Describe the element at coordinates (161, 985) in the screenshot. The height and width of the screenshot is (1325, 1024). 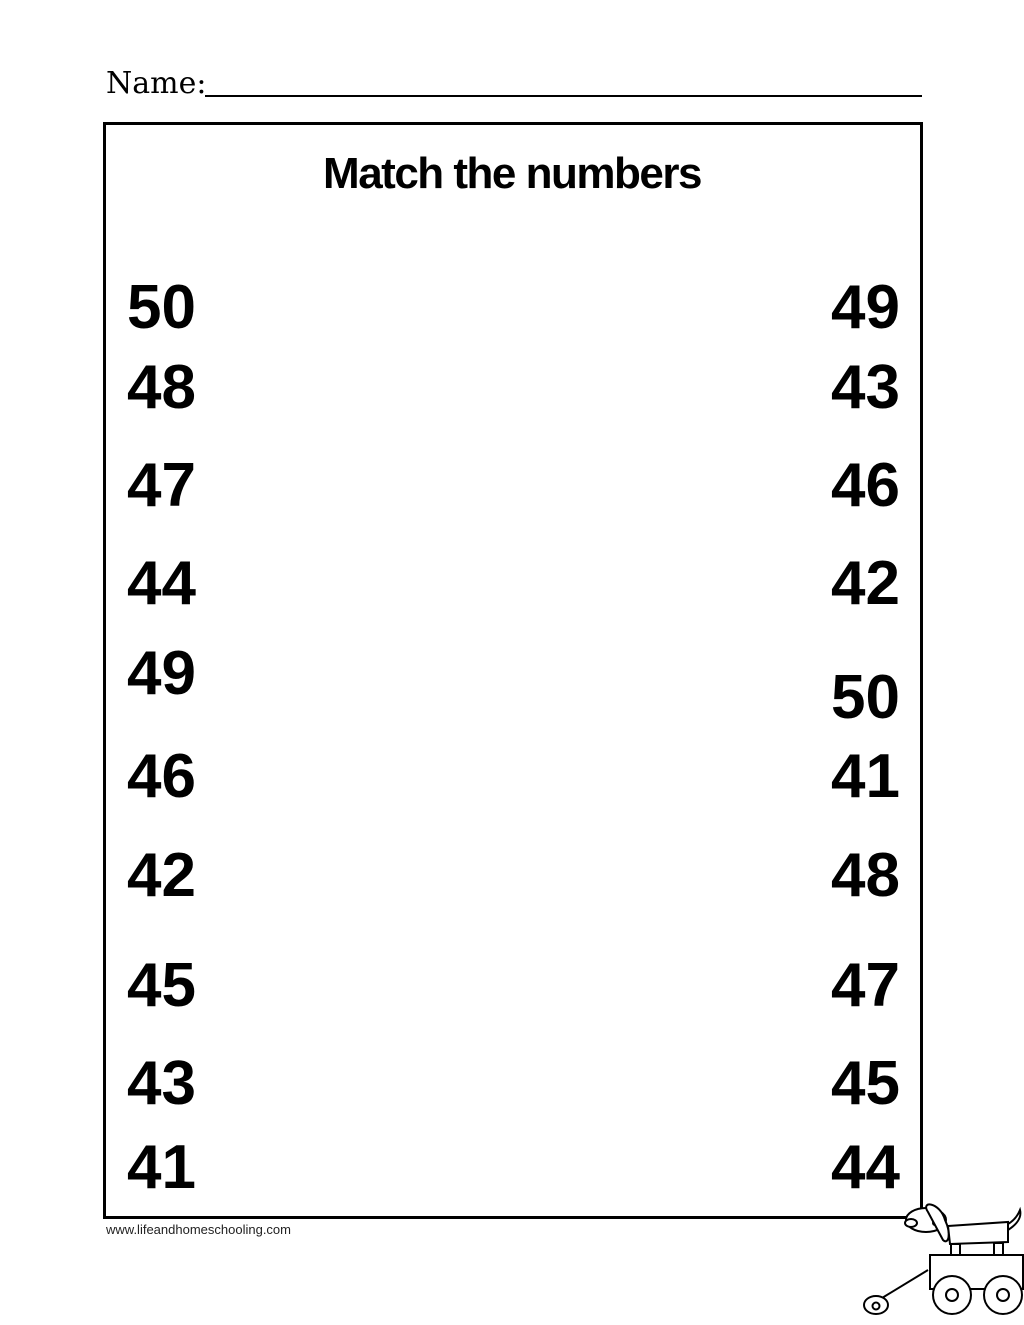
I see `left-number: 45` at that location.